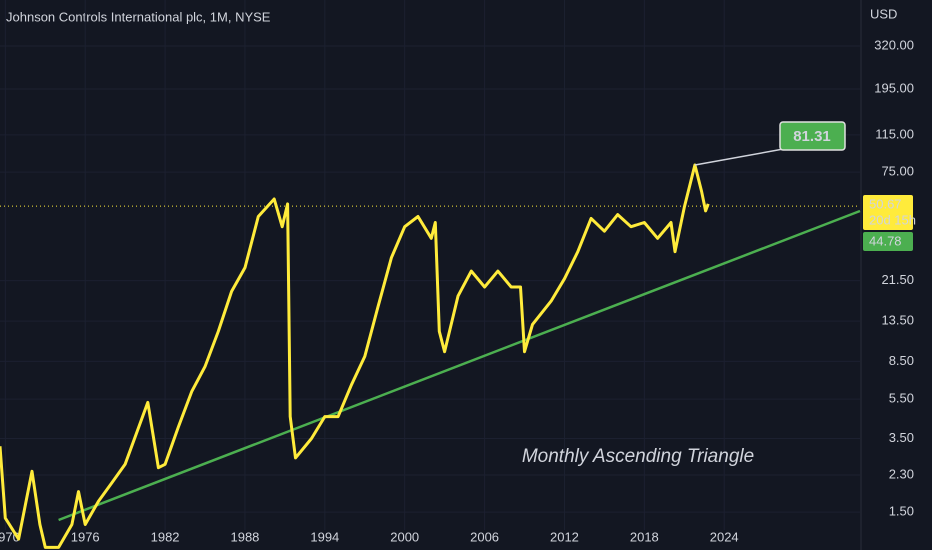  Describe the element at coordinates (901, 473) in the screenshot. I see `y-tick-label: 2.30` at that location.